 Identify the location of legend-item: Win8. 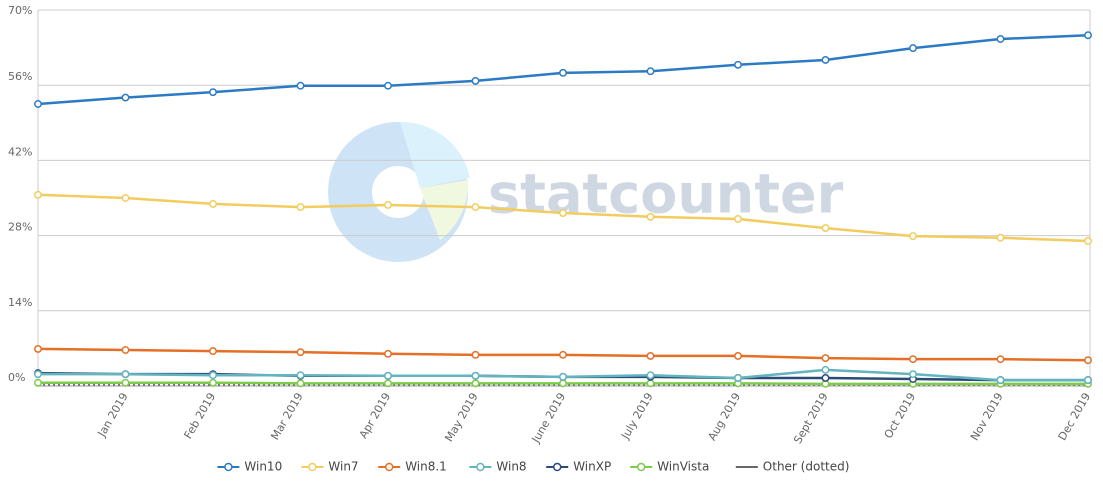
(498, 467).